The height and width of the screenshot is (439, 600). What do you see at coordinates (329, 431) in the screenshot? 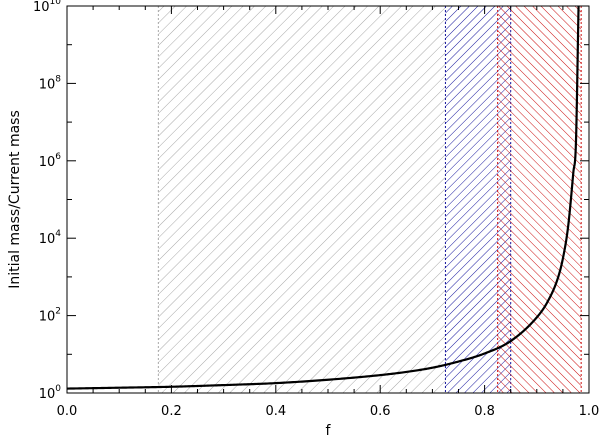
I see `x-axis-label: f` at bounding box center [329, 431].